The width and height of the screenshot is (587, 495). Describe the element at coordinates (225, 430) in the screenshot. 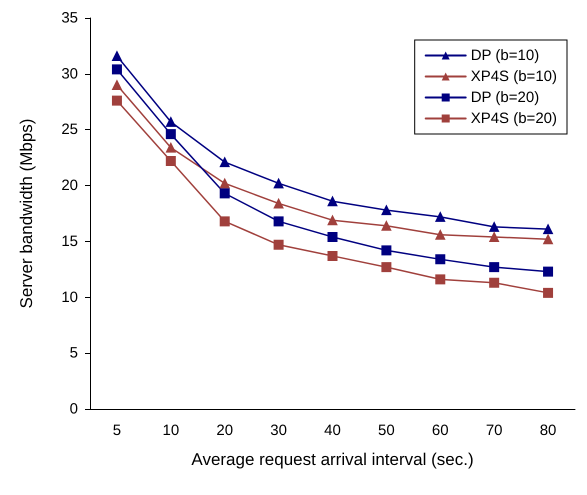

I see `x-tick-label: 20` at that location.